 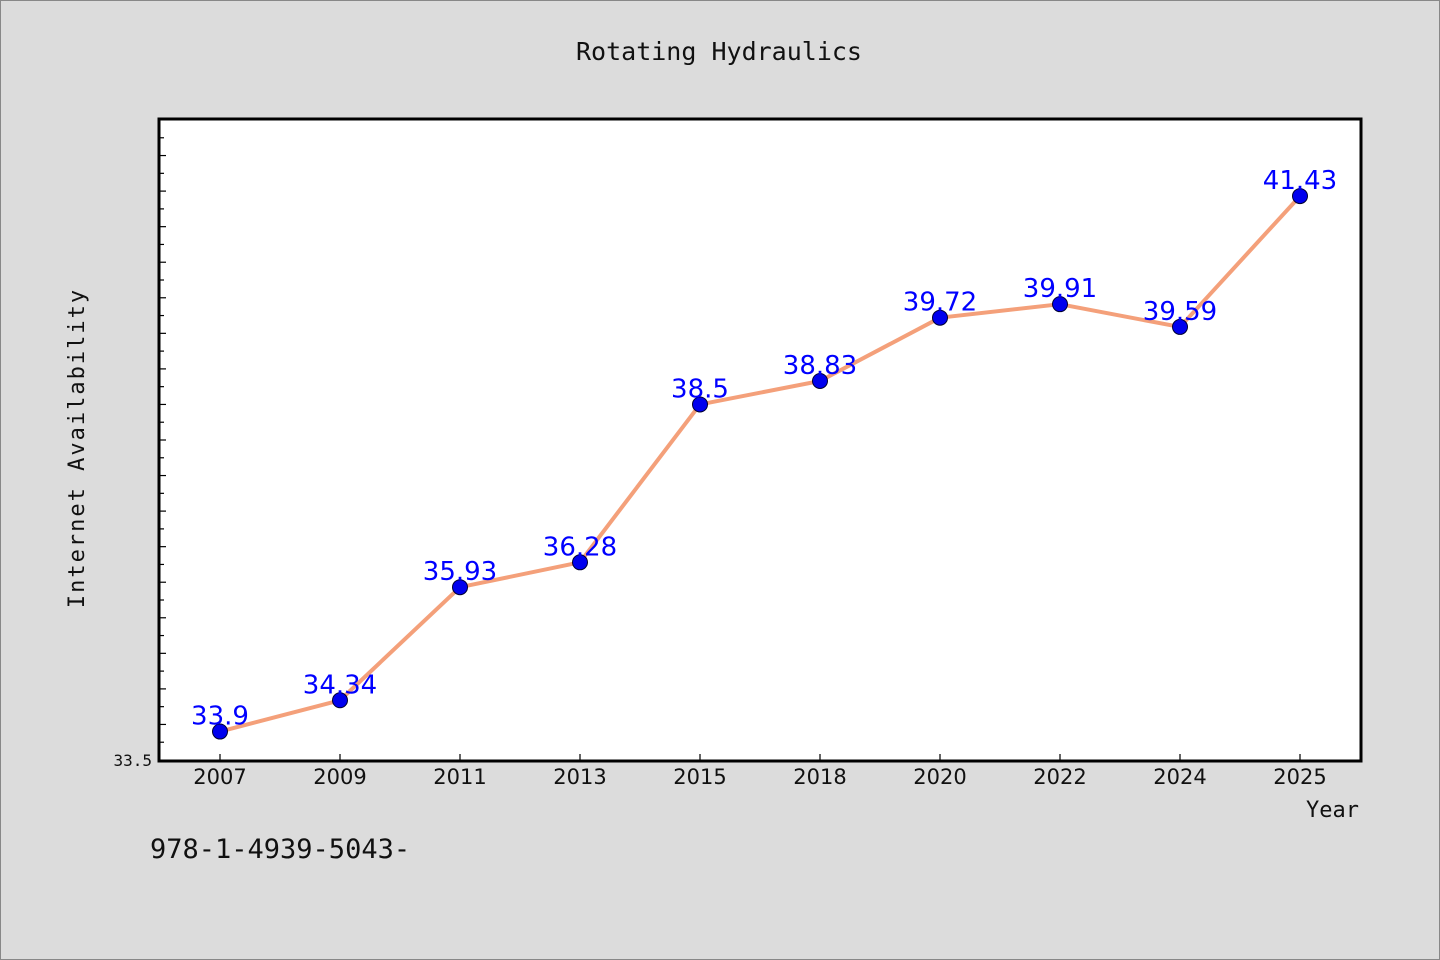 What do you see at coordinates (77, 448) in the screenshot?
I see `y-axis-label: Internet Availability` at bounding box center [77, 448].